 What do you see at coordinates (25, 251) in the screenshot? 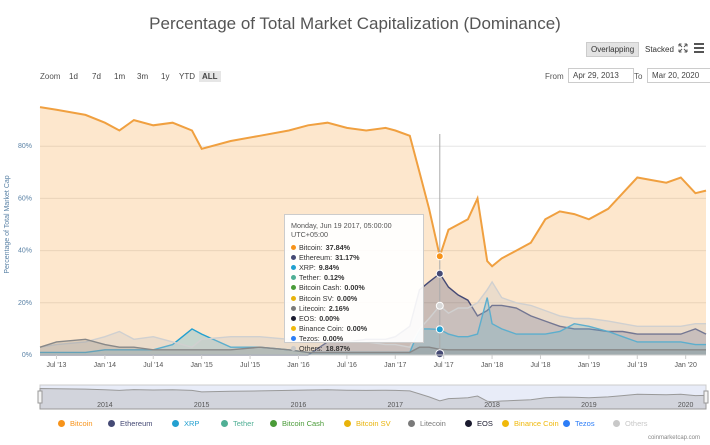
I see `y-tick-label: 40%` at bounding box center [25, 251].